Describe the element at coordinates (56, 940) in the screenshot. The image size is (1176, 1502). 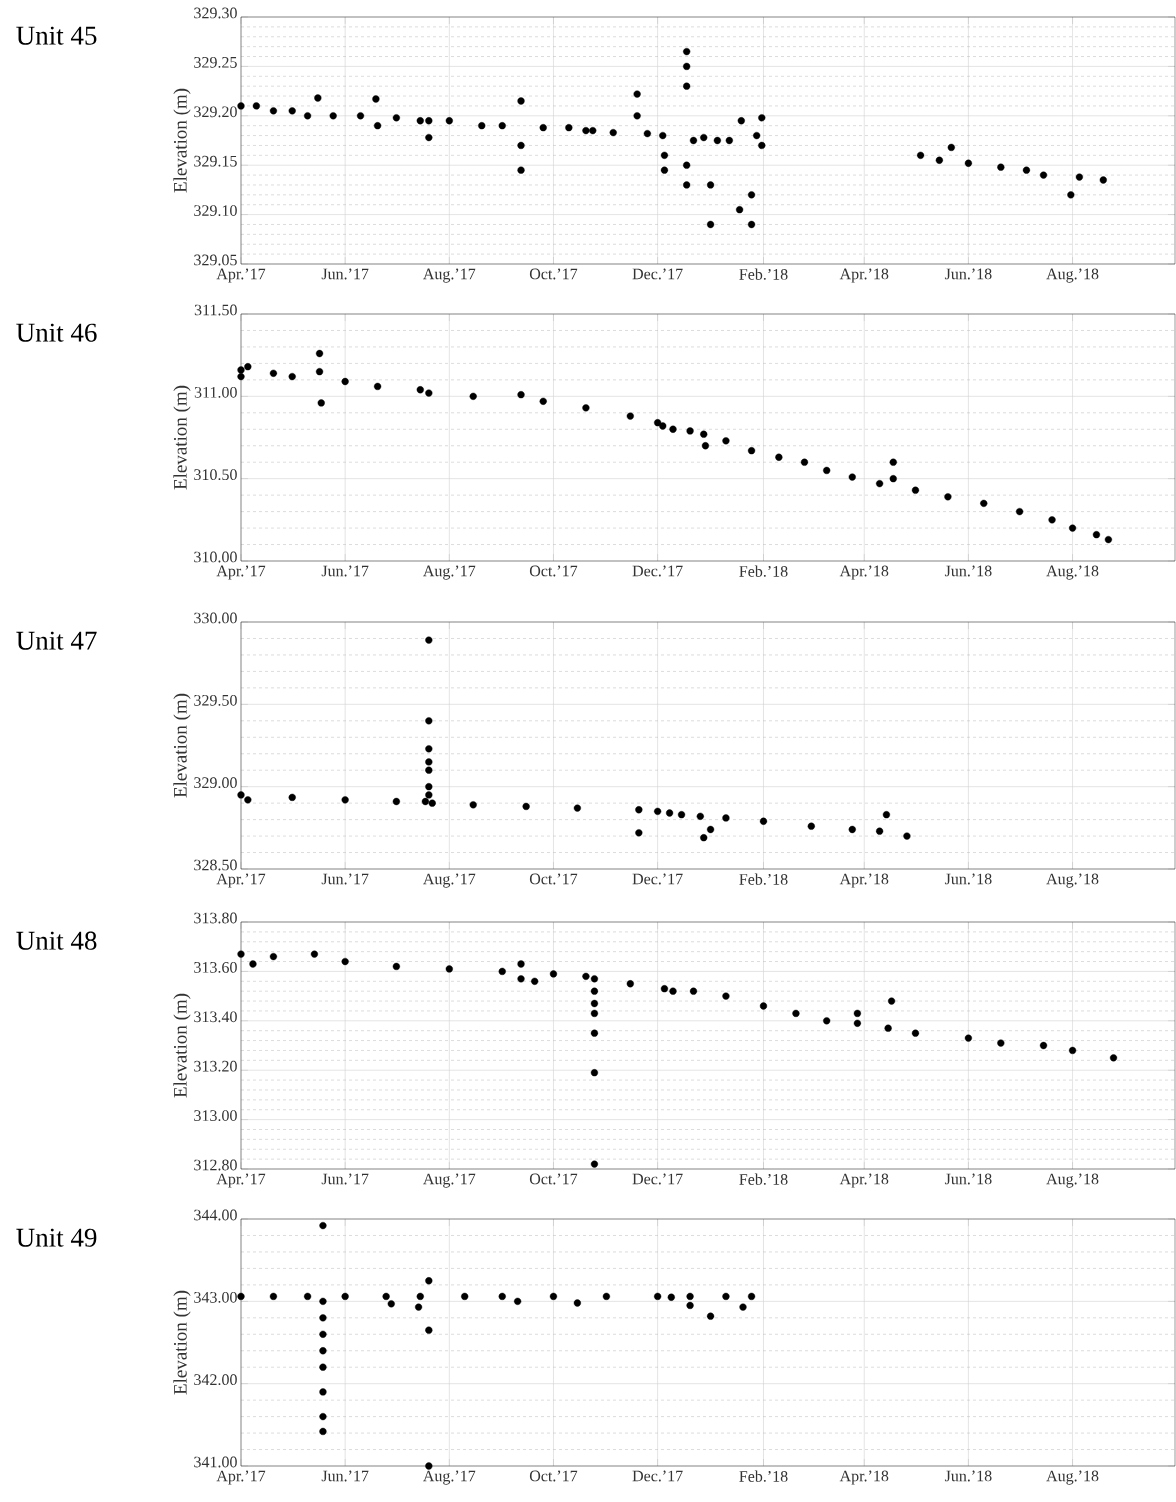
I see `chart-title: Unit 48` at that location.